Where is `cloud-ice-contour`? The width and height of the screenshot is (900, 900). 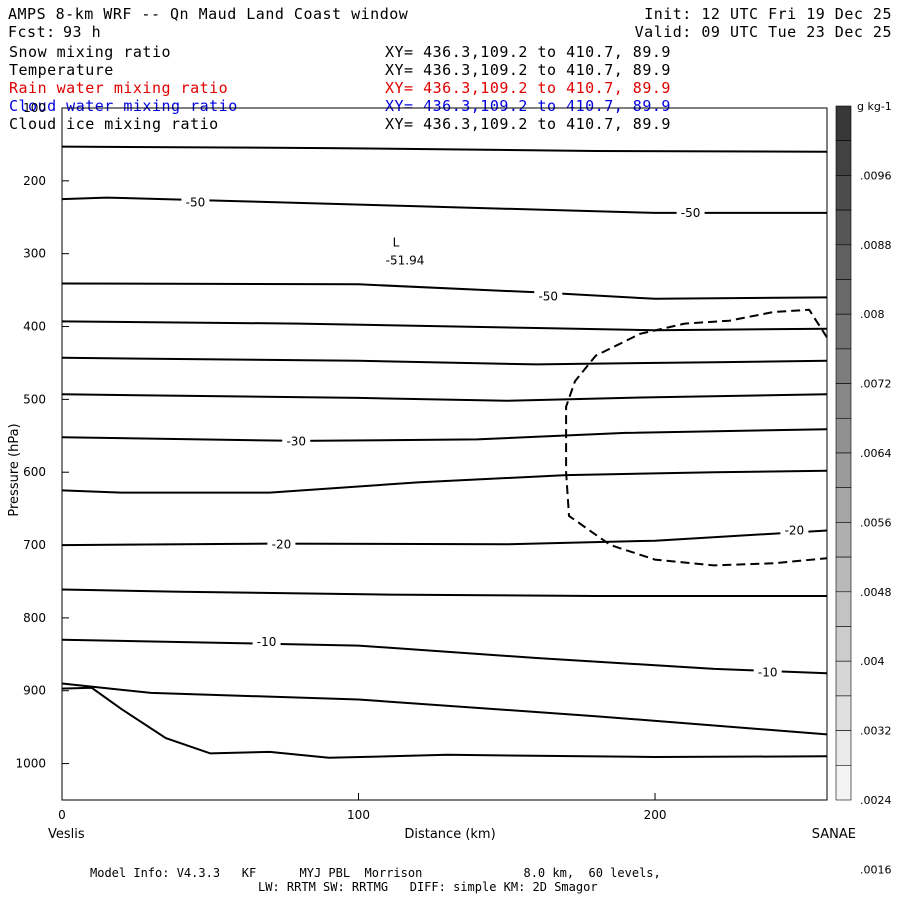
cloud-ice-contour is located at coordinates (696, 437).